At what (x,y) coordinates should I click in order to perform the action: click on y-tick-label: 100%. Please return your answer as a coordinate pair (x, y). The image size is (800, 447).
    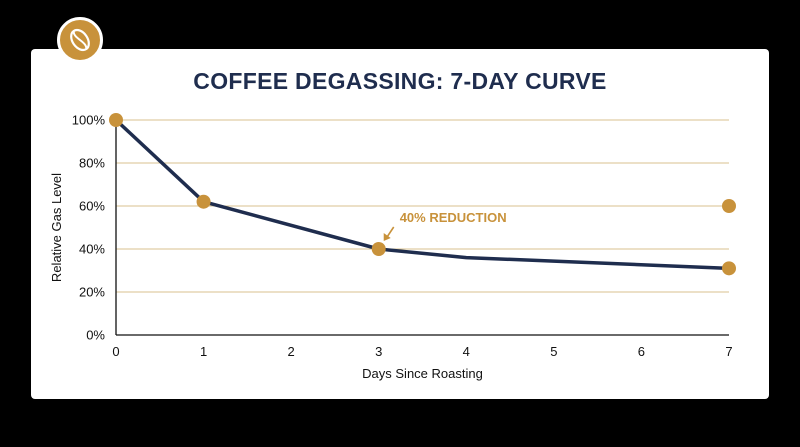
    Looking at the image, I should click on (89, 120).